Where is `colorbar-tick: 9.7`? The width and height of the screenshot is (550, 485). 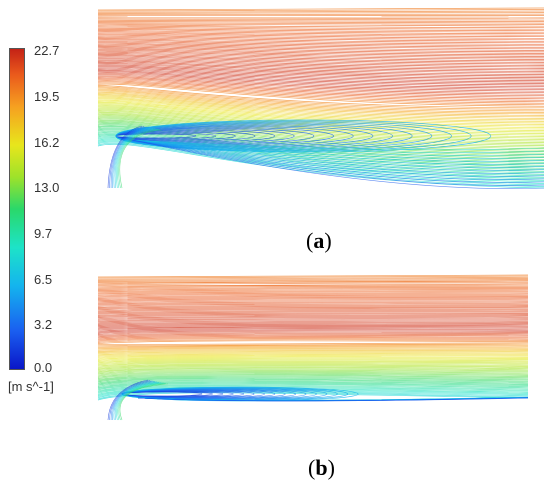 colorbar-tick: 9.7 is located at coordinates (43, 233).